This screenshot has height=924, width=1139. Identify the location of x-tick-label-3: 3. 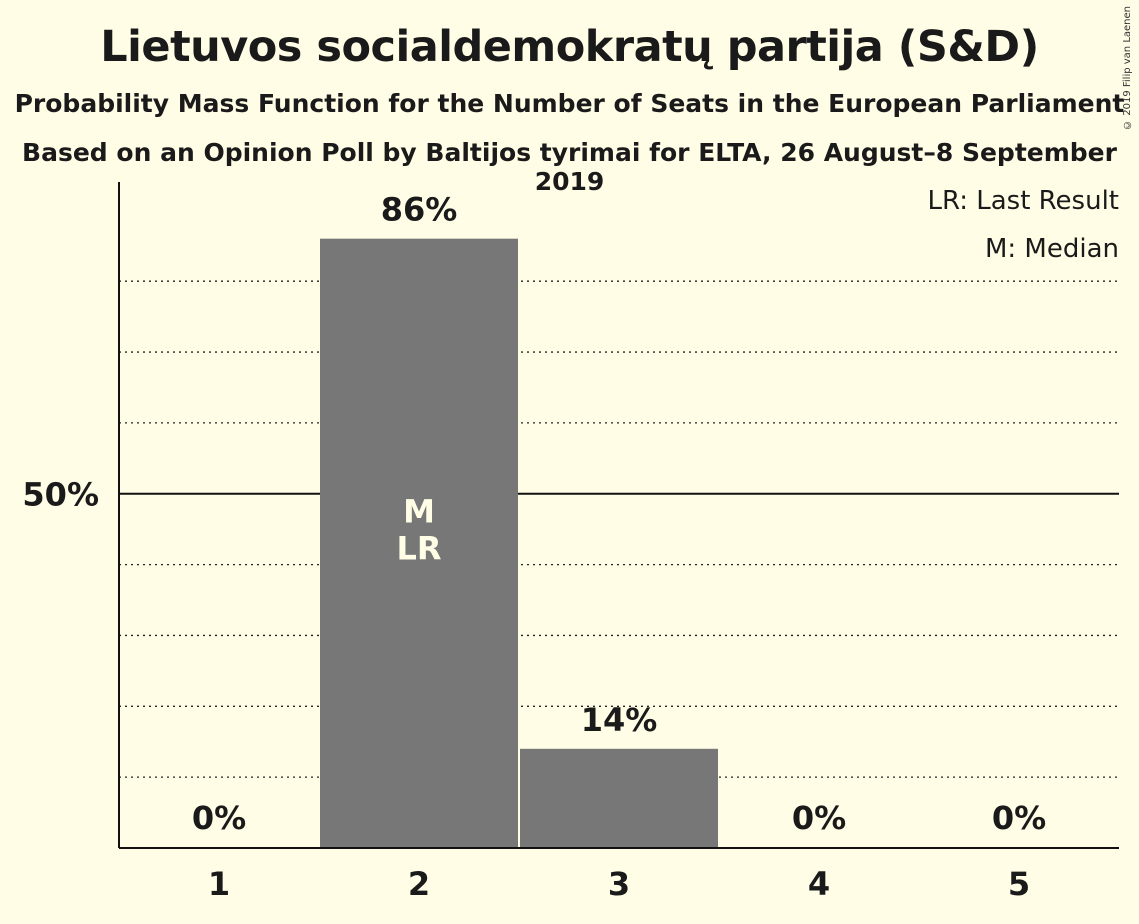
(619, 884).